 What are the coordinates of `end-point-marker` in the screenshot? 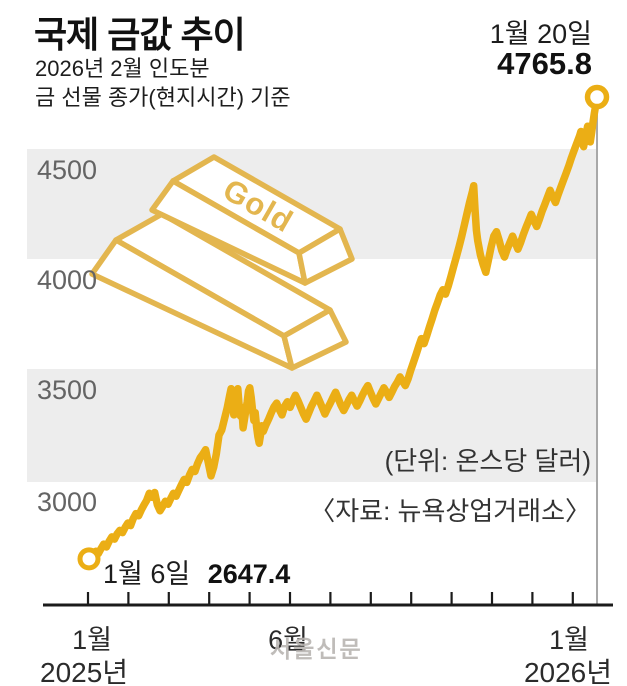 It's located at (597, 97).